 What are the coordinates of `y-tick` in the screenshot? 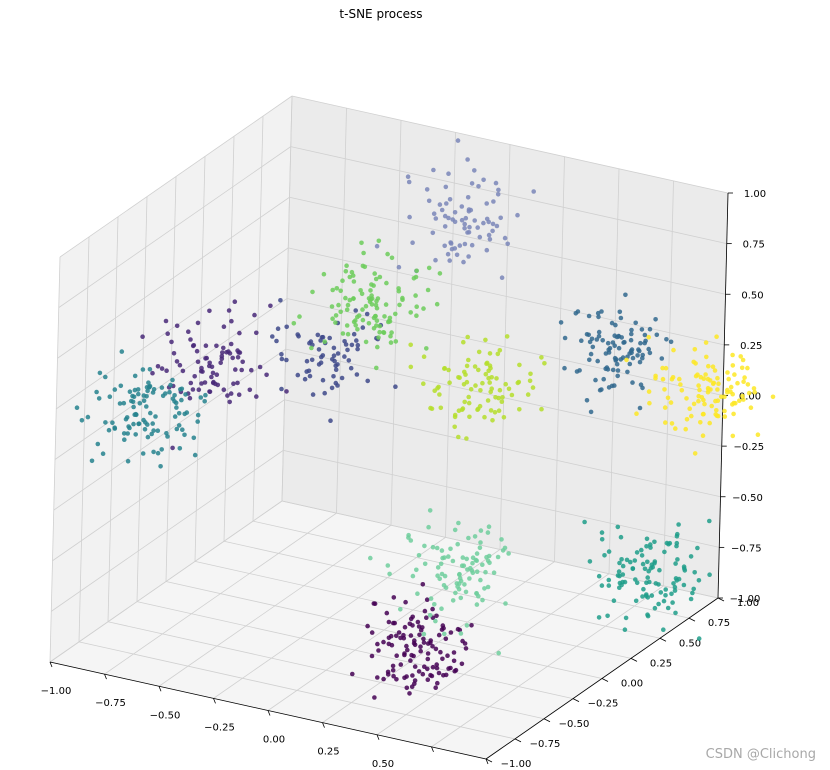 It's located at (576, 700).